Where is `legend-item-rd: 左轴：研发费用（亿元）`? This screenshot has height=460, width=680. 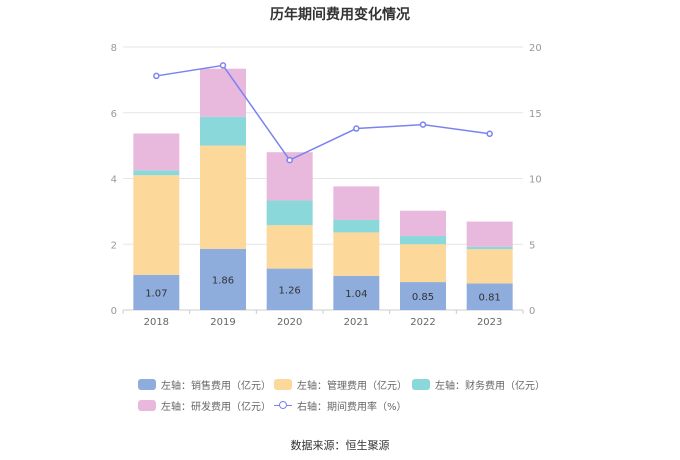 legend-item-rd: 左轴：研发费用（亿元） is located at coordinates (204, 405).